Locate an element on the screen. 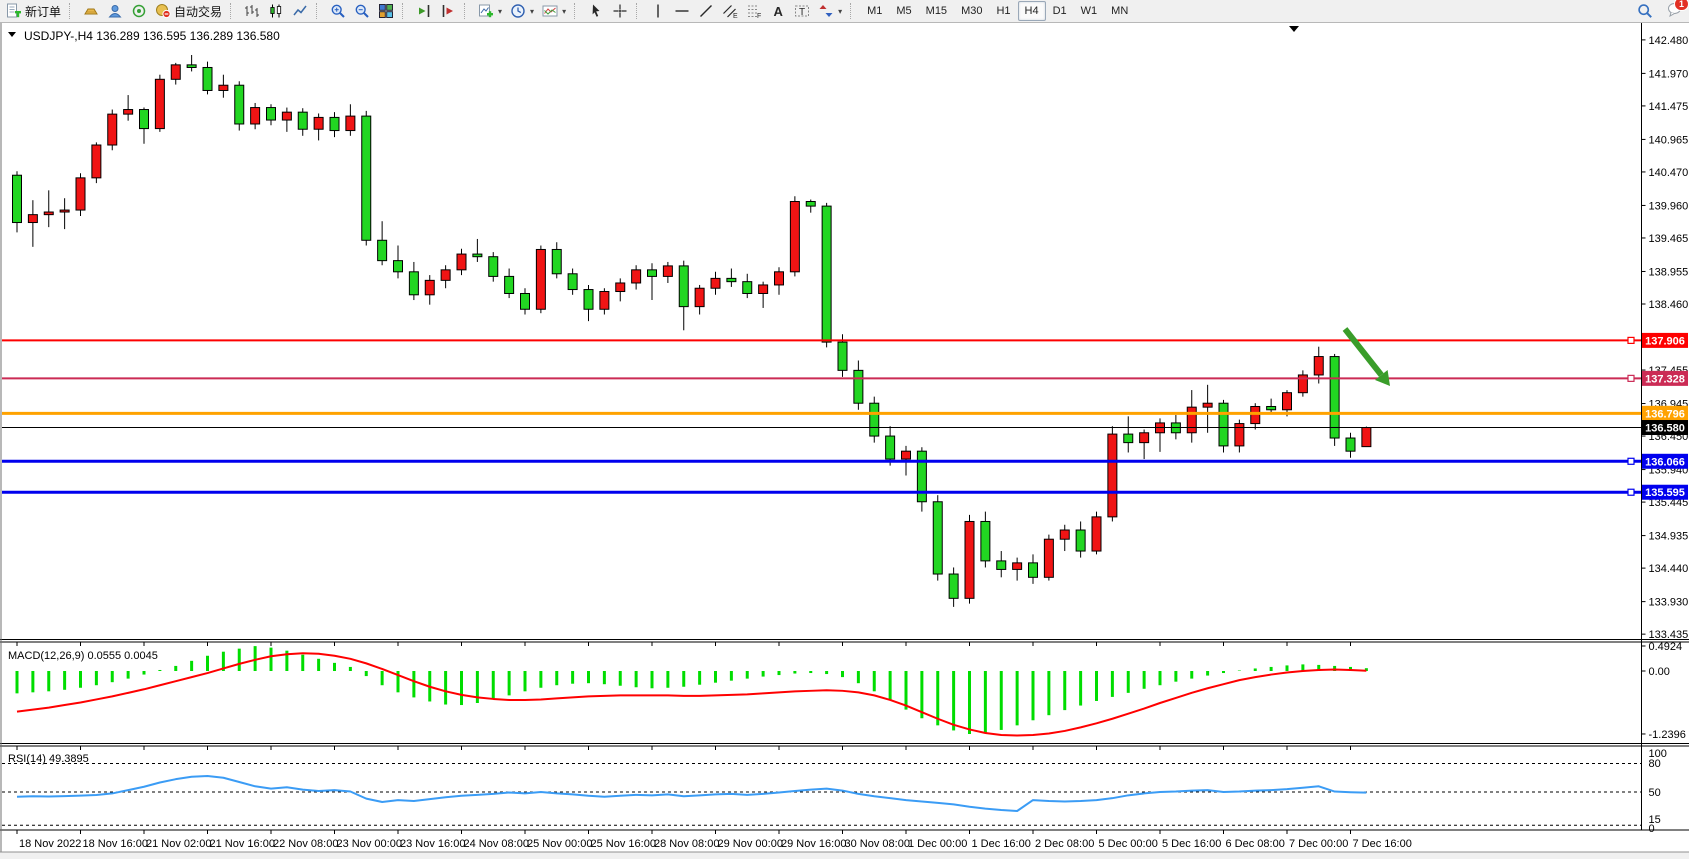  scroll-to-end-button is located at coordinates (424, 11).